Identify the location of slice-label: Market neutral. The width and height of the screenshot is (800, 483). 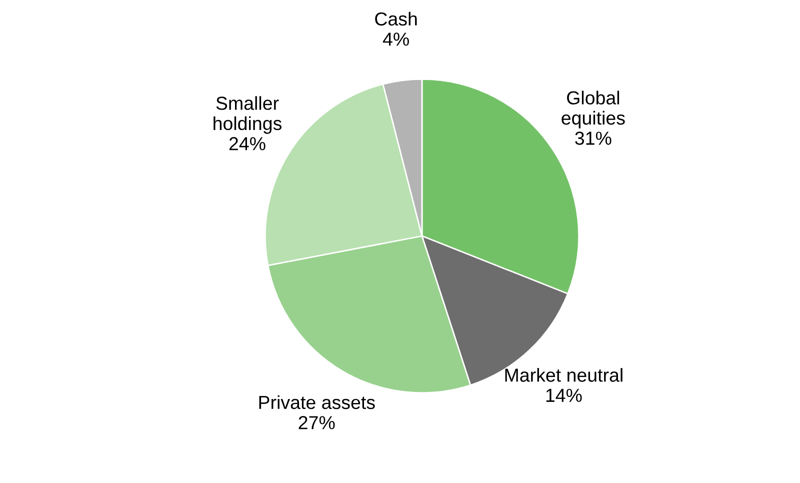
(563, 375).